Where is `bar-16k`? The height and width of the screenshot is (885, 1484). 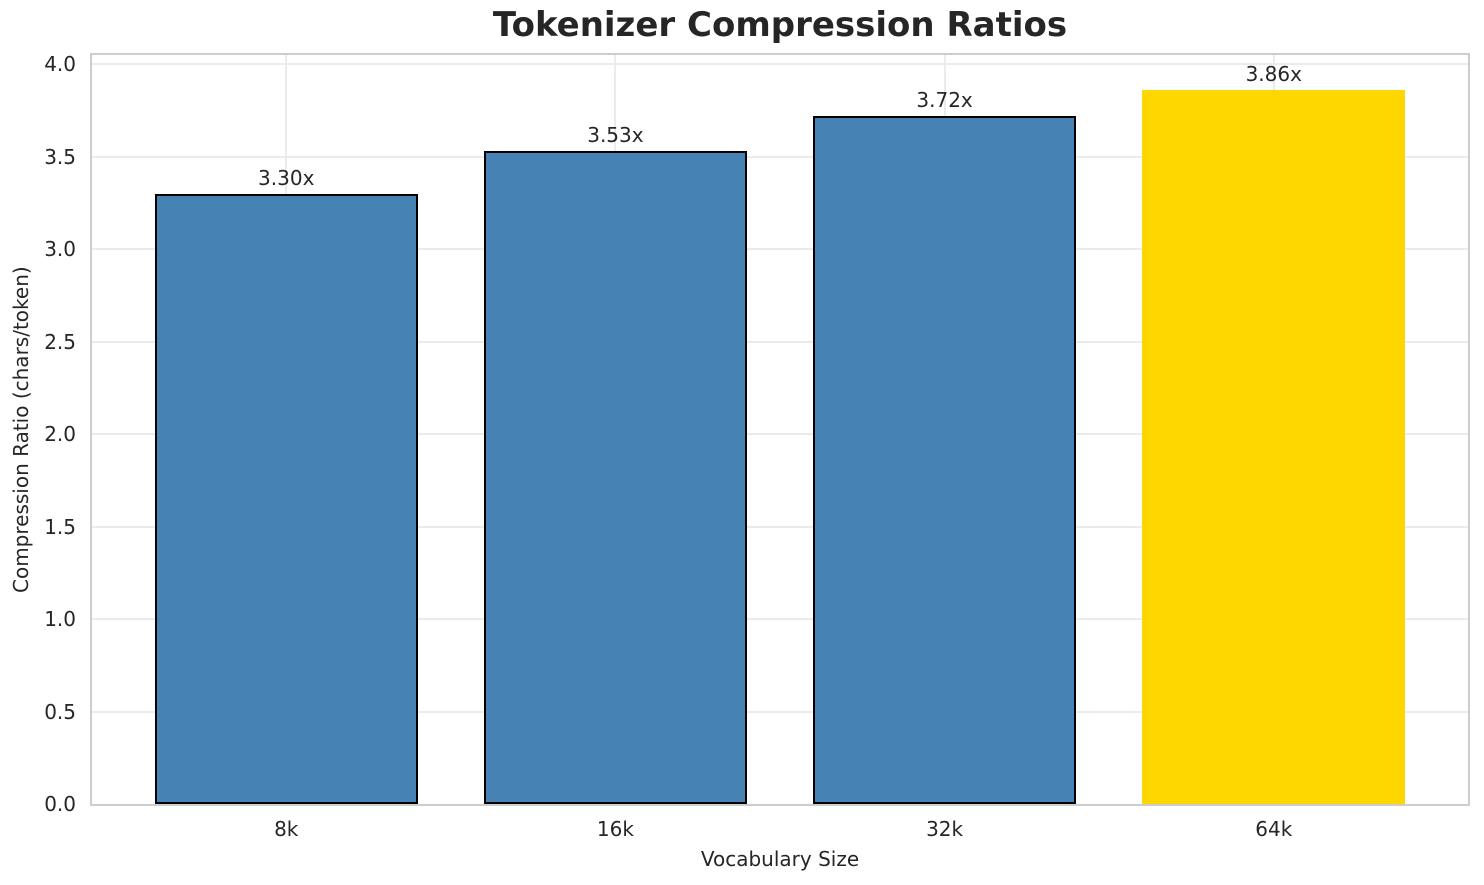 bar-16k is located at coordinates (615, 477).